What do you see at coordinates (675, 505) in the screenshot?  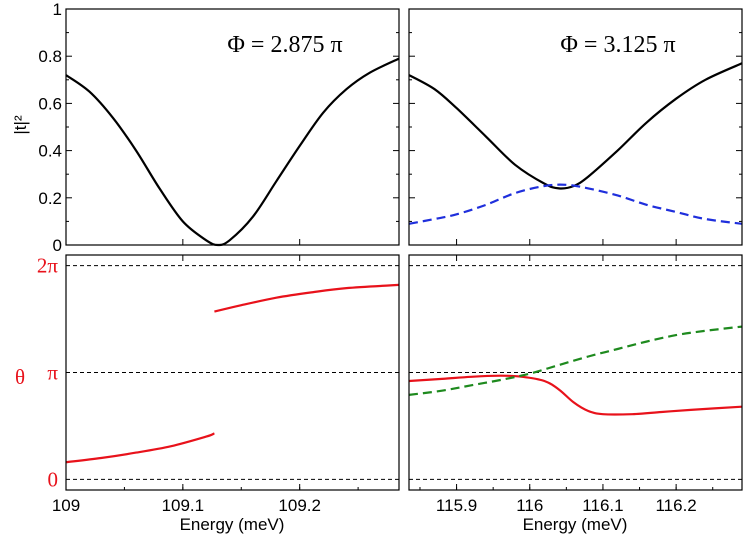 I see `x-tick-label: 116.2` at bounding box center [675, 505].